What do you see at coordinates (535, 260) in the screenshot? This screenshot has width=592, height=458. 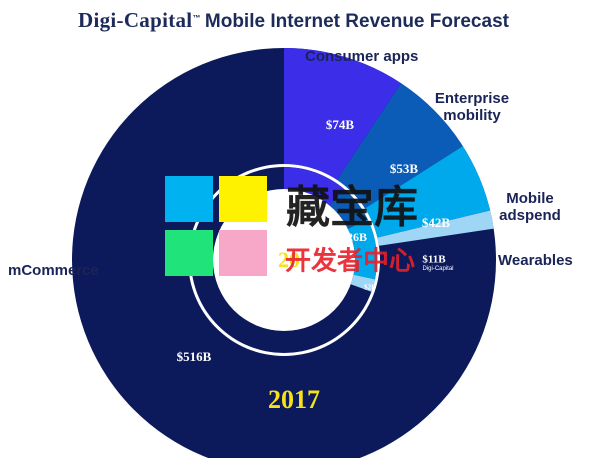 I see `legend-label-wearables: Wearables` at bounding box center [535, 260].